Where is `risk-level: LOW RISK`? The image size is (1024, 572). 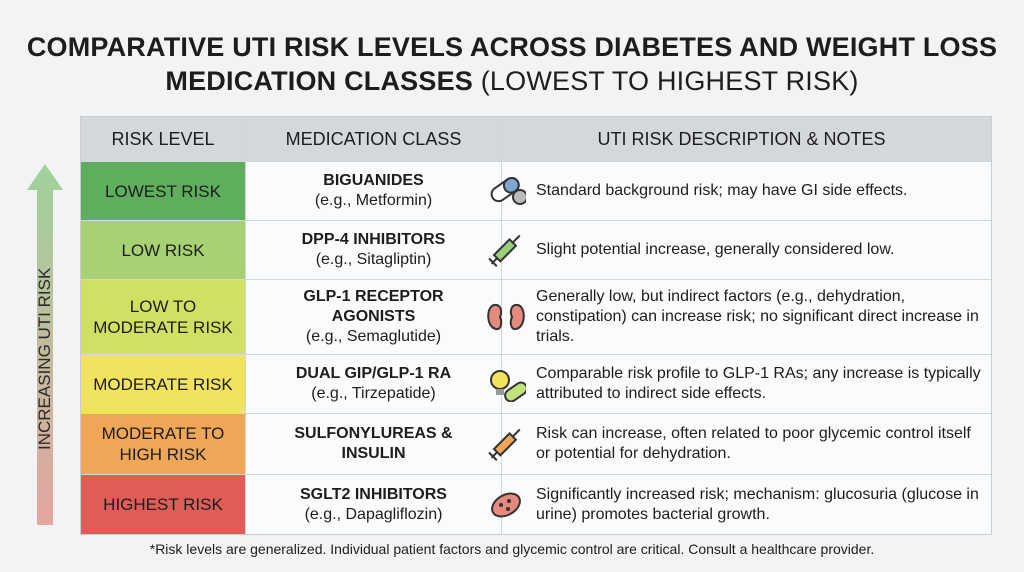
risk-level: LOW RISK is located at coordinates (163, 250).